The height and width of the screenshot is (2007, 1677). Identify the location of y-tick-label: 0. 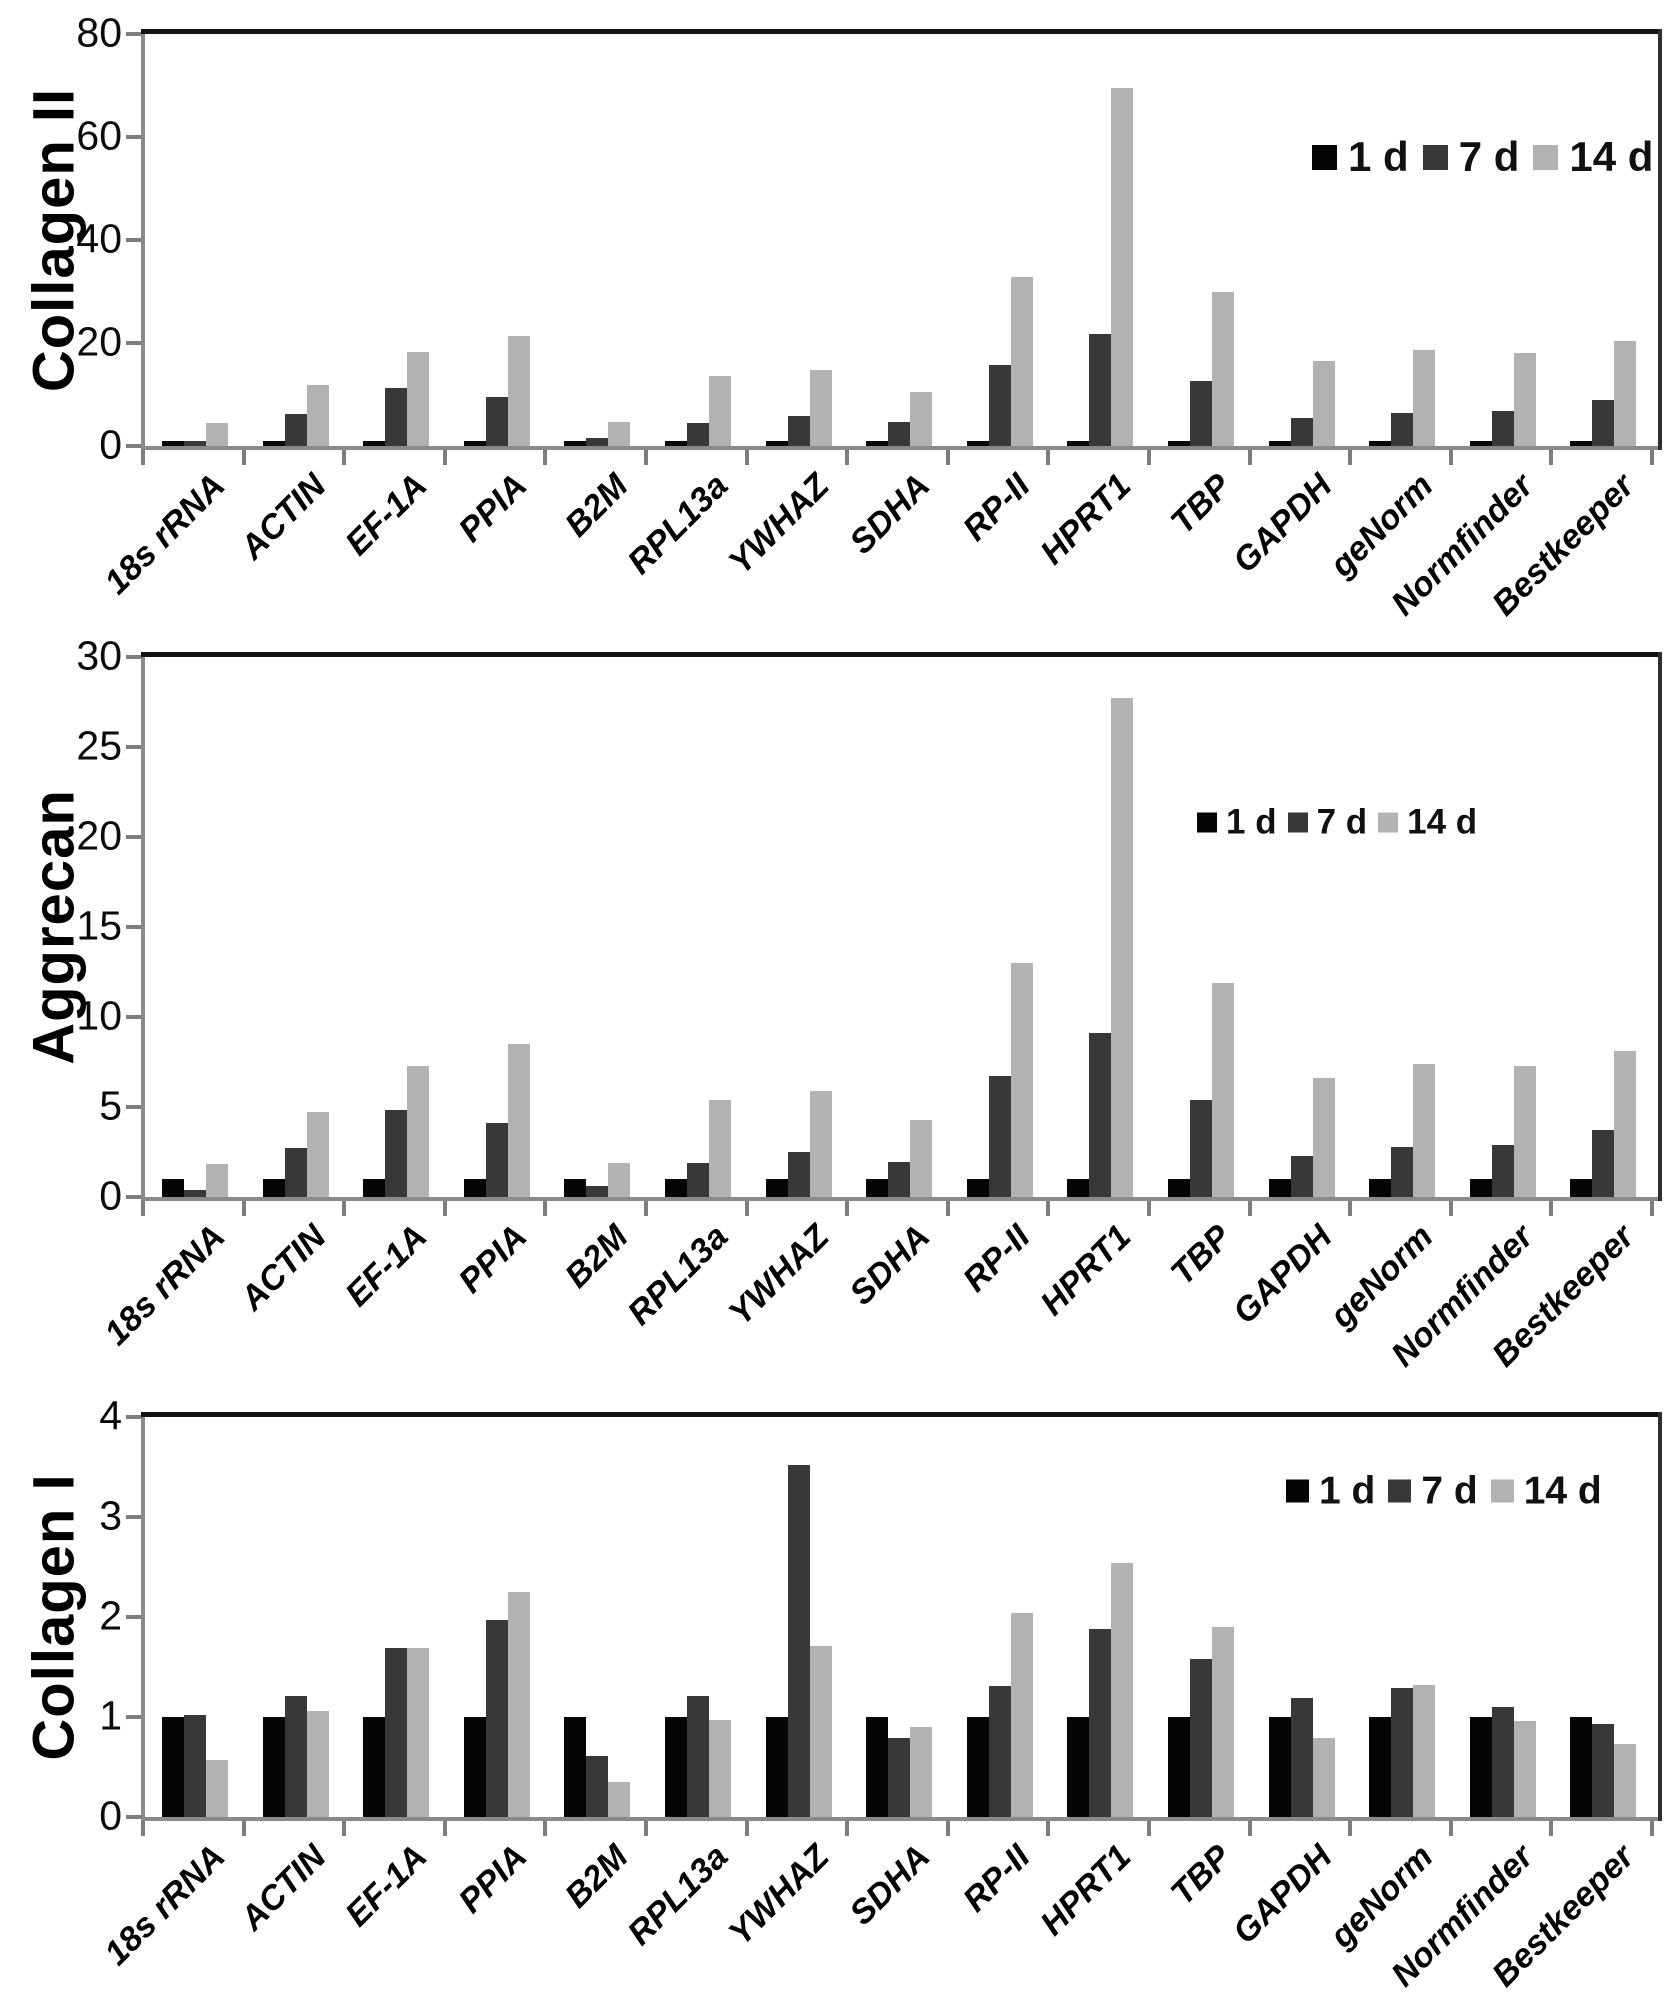
(110, 1195).